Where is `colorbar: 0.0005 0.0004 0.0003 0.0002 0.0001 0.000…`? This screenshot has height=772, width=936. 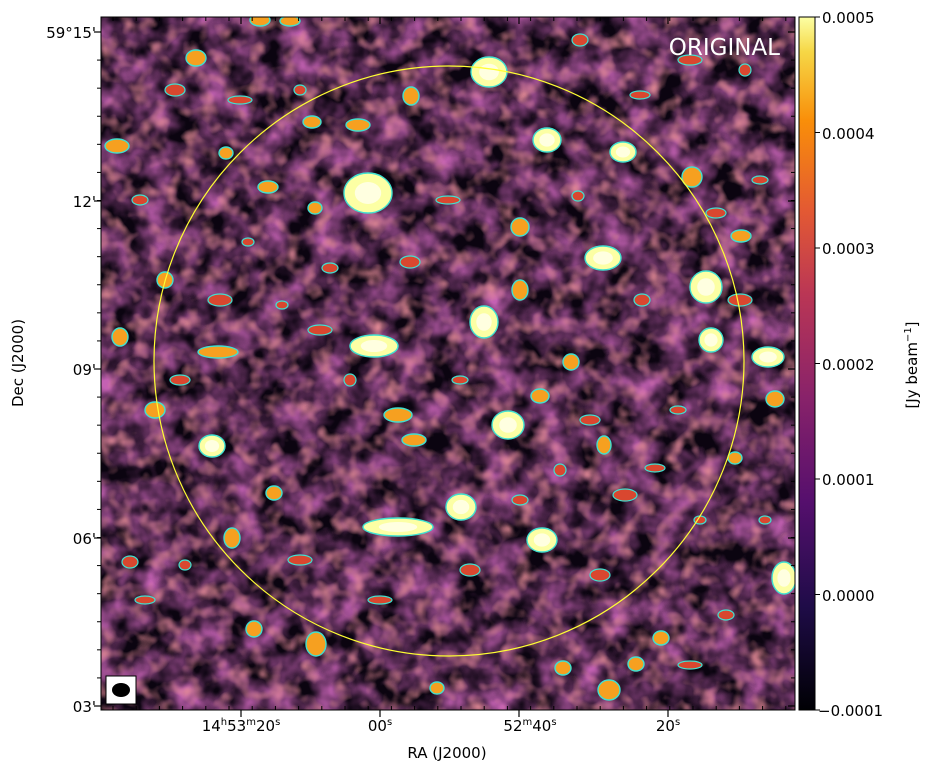
colorbar: 0.0005 0.0004 0.0003 0.0002 0.0001 0.000… is located at coordinates (859, 364).